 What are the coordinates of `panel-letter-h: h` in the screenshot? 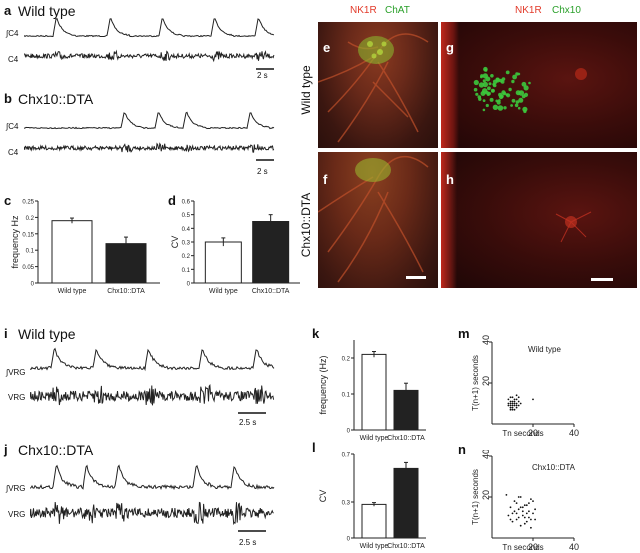 It's located at (450, 179).